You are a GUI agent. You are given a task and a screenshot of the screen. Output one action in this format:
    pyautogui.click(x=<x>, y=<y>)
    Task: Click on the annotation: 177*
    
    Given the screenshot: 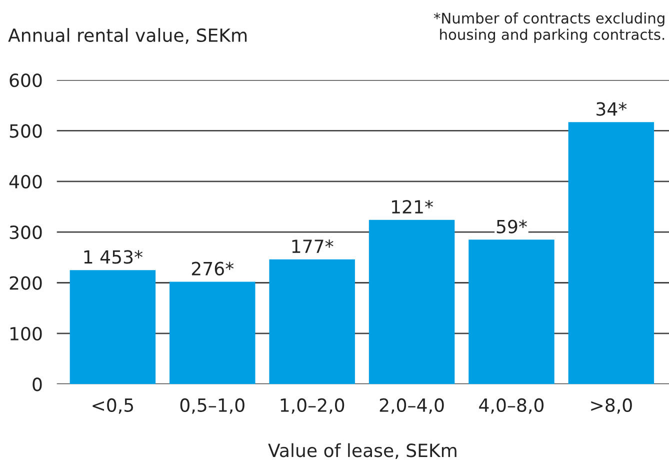 What is the action you would take?
    pyautogui.click(x=313, y=246)
    